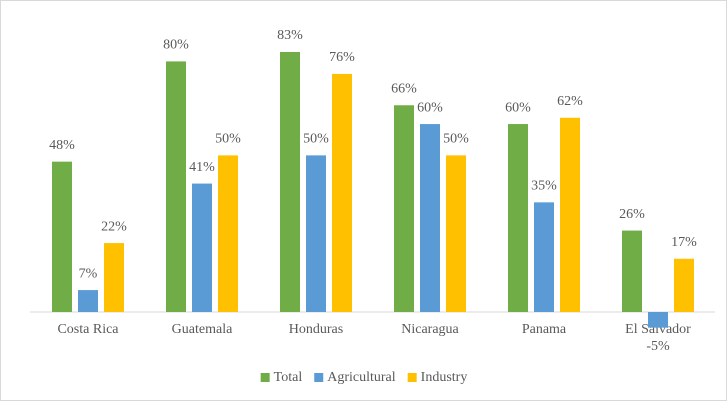  What do you see at coordinates (632, 214) in the screenshot?
I see `data-label: 26%` at bounding box center [632, 214].